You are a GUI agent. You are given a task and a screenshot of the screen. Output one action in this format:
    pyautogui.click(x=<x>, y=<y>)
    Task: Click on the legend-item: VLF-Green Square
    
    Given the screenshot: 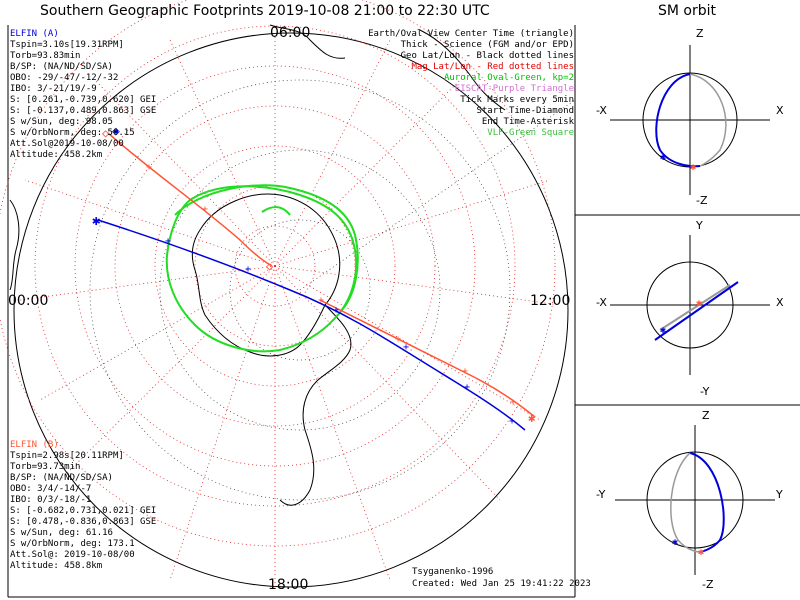 What is the action you would take?
    pyautogui.click(x=530, y=133)
    